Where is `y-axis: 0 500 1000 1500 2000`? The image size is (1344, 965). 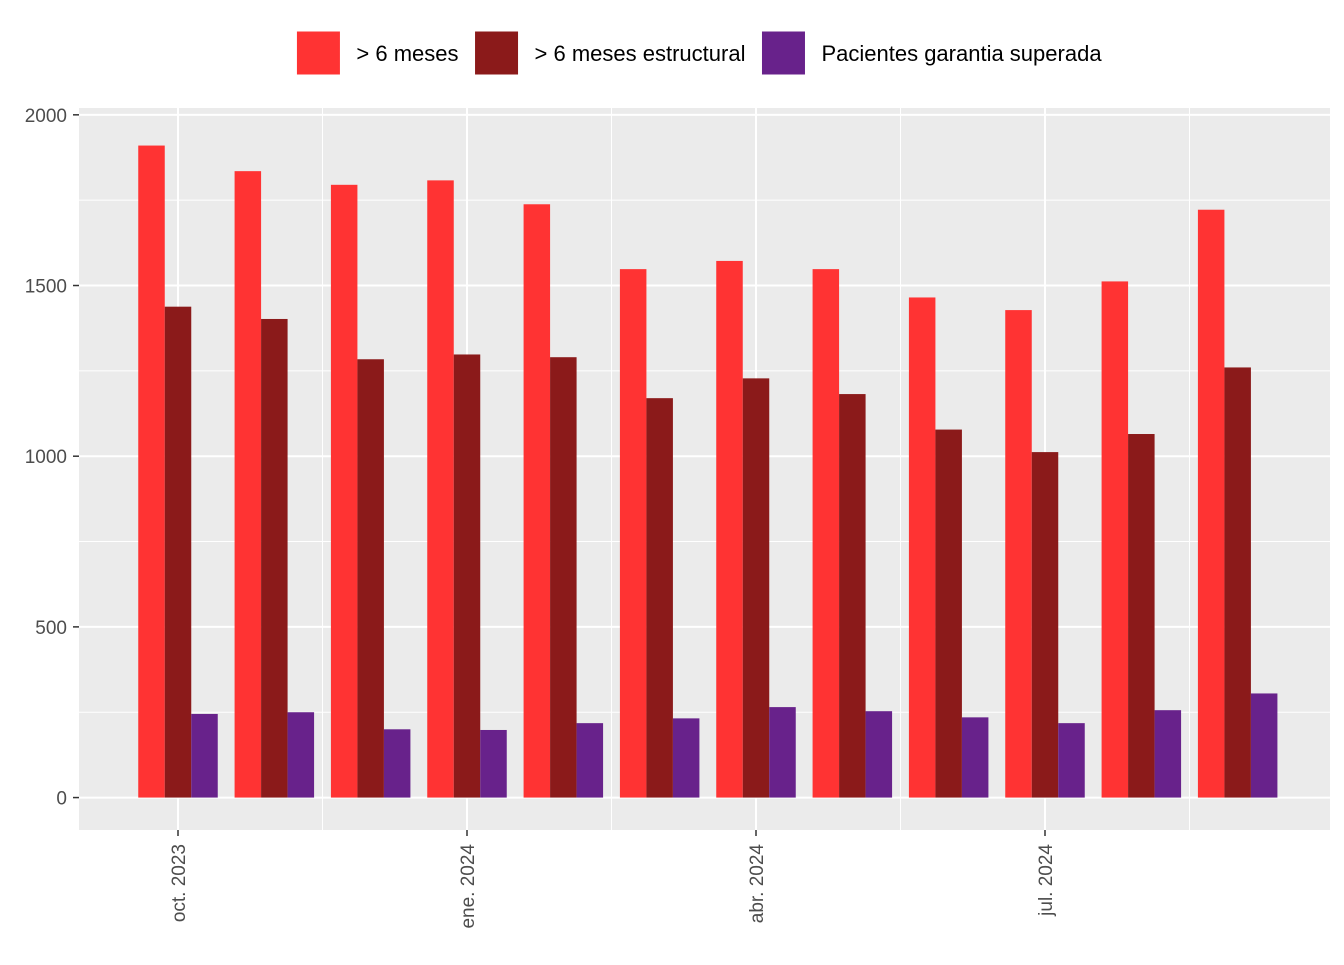
y-axis: 0 500 1000 1500 2000 is located at coordinates (52, 458).